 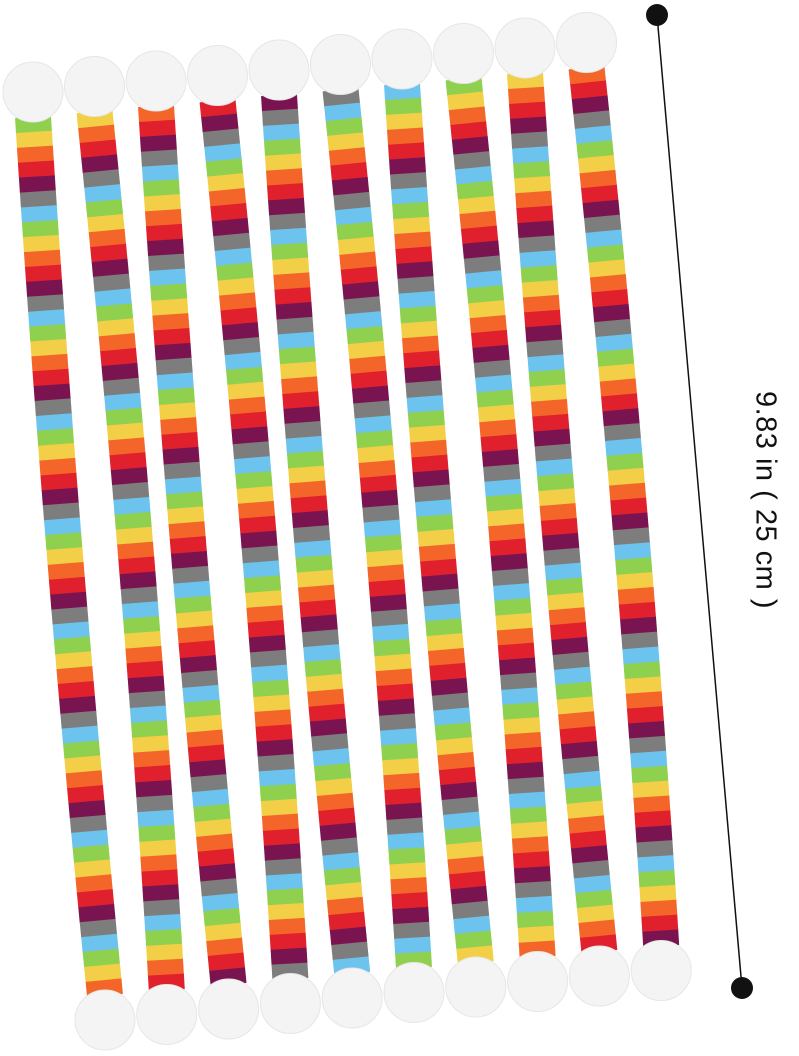 I want to click on dimension-line, so click(x=699, y=501).